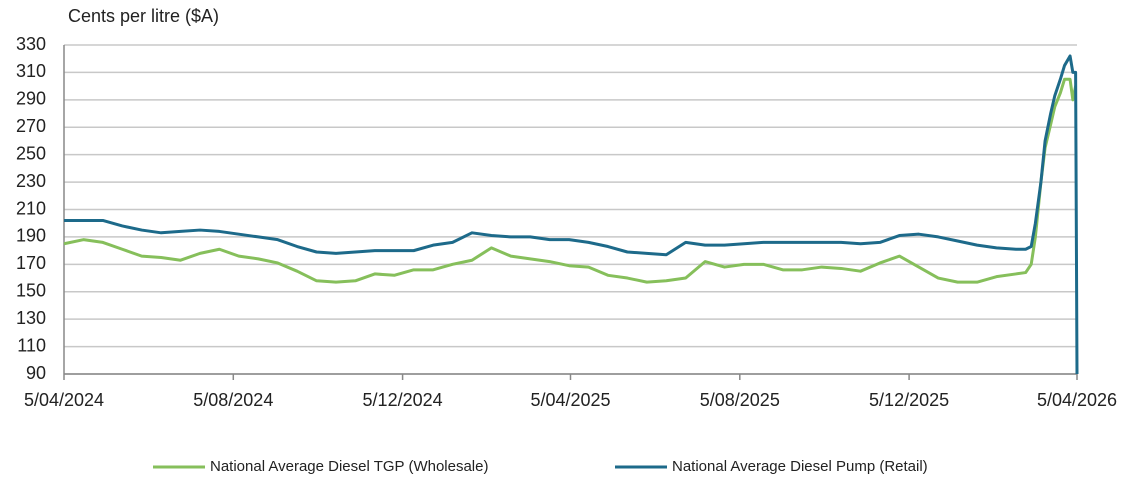 This screenshot has height=483, width=1133. I want to click on y-tick-label: 270, so click(31, 126).